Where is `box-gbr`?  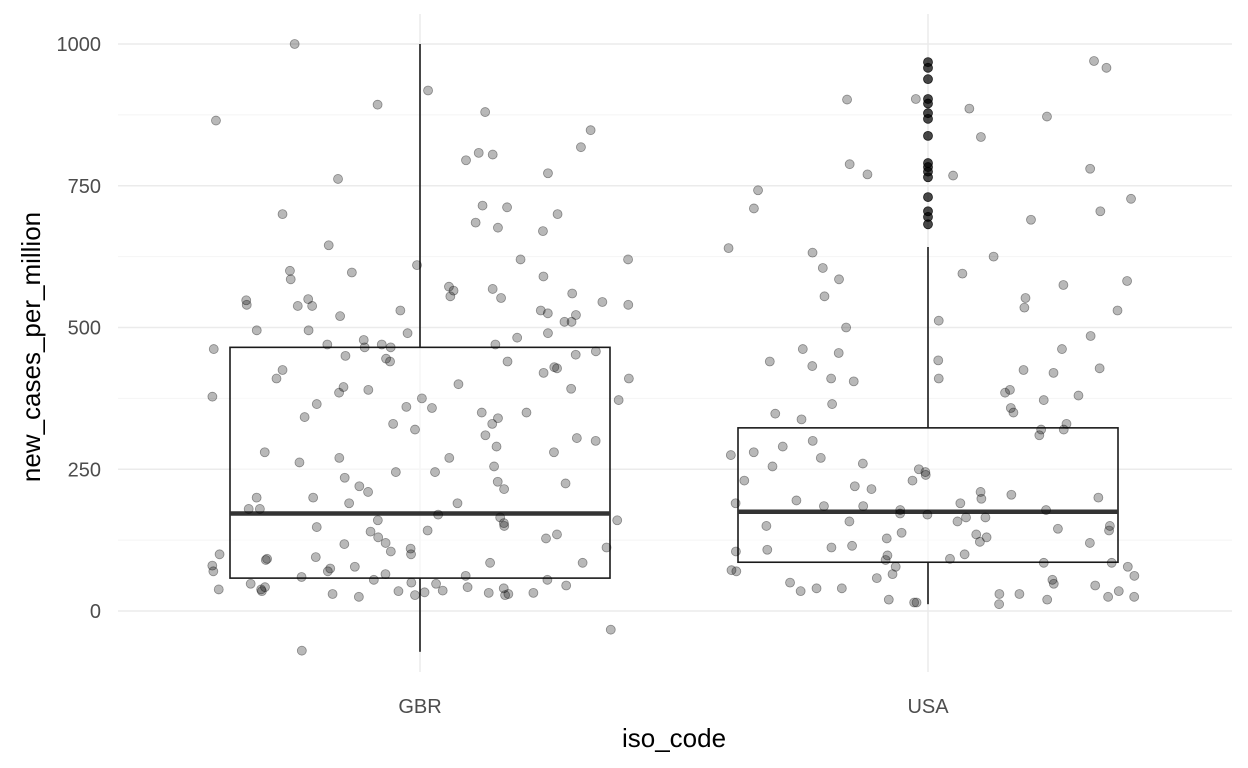
box-gbr is located at coordinates (420, 462).